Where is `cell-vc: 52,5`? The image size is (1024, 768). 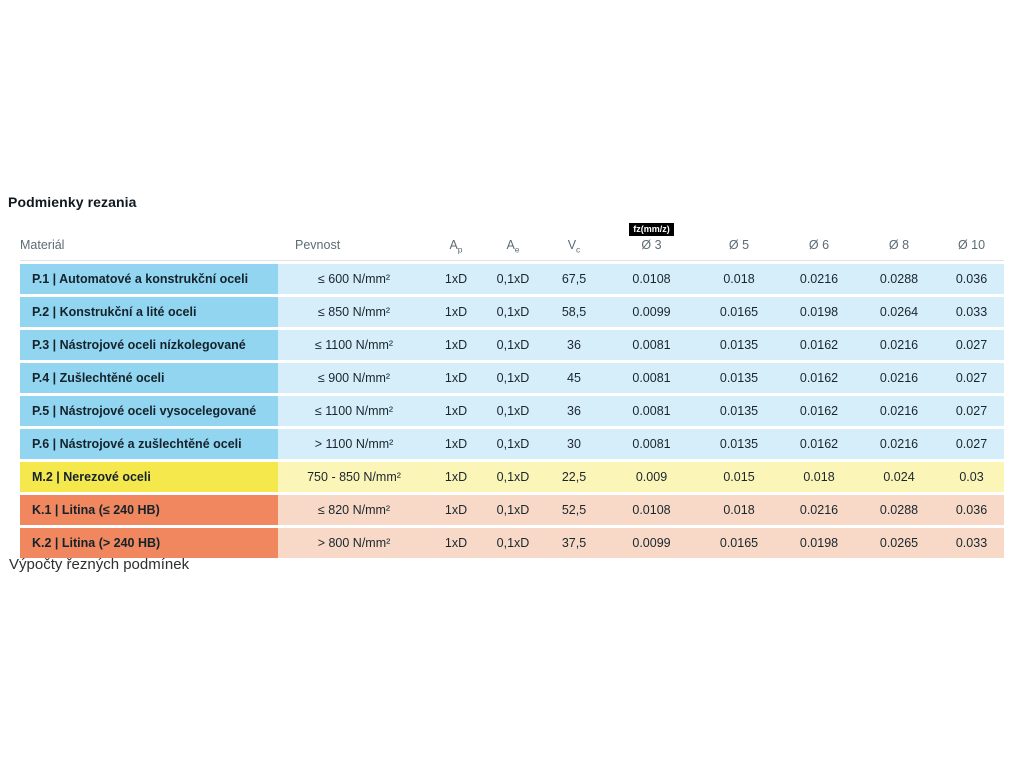 cell-vc: 52,5 is located at coordinates (574, 509).